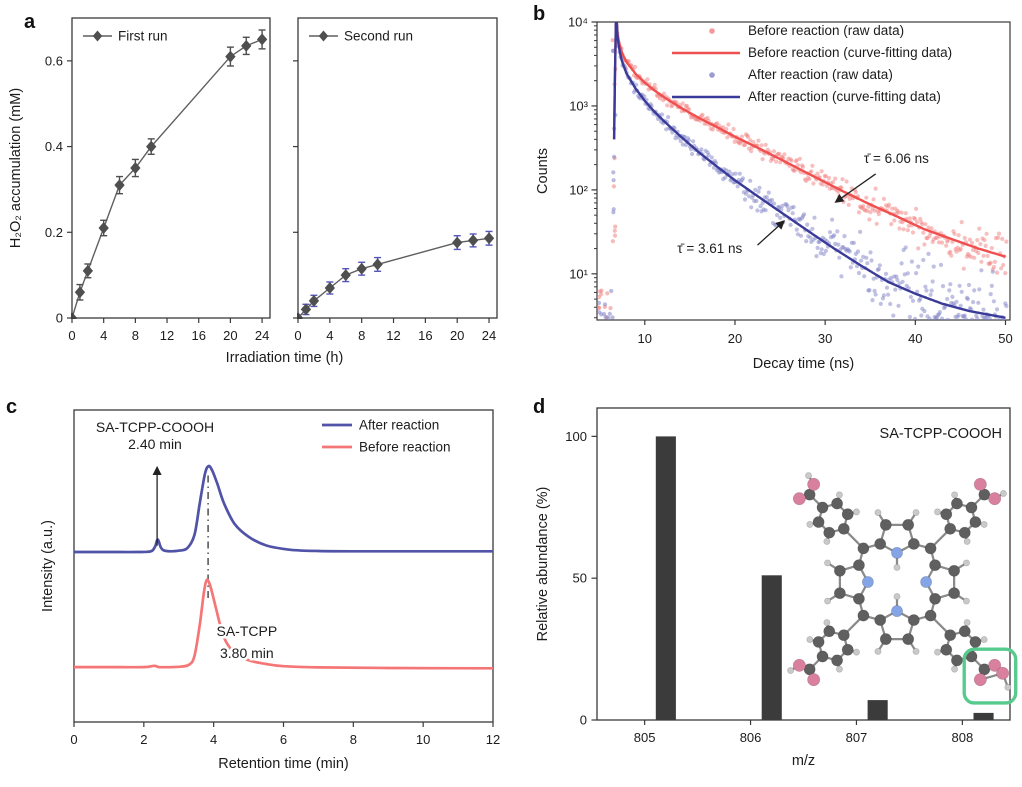 The height and width of the screenshot is (787, 1022). I want to click on legend-label: Before reaction (curve-fitting data), so click(850, 52).